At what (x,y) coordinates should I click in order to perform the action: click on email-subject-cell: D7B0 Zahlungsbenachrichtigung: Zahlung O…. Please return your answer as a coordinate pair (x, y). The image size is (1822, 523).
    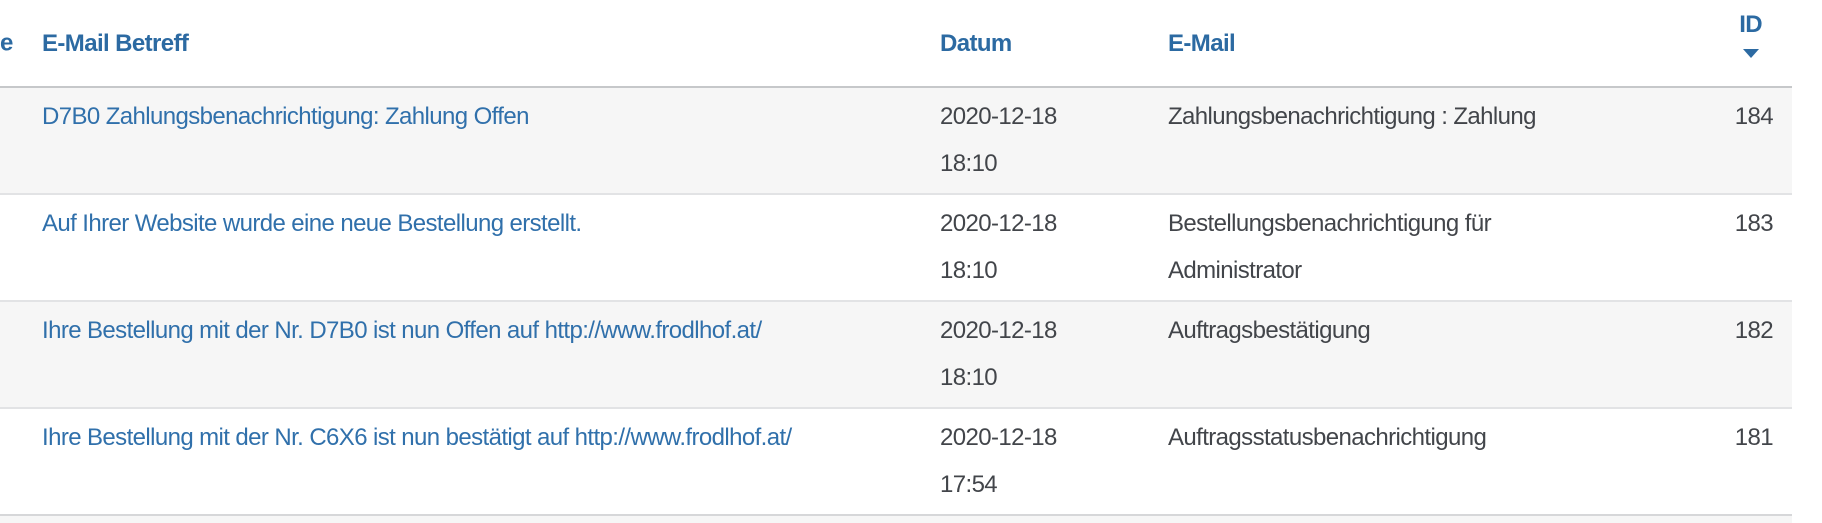
    Looking at the image, I should click on (465, 140).